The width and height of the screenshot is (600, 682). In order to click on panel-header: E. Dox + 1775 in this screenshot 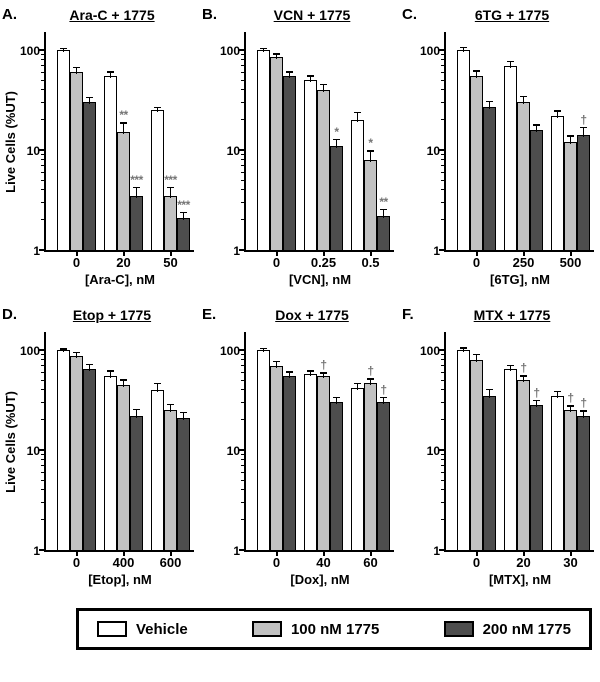, I will do `click(301, 319)`.